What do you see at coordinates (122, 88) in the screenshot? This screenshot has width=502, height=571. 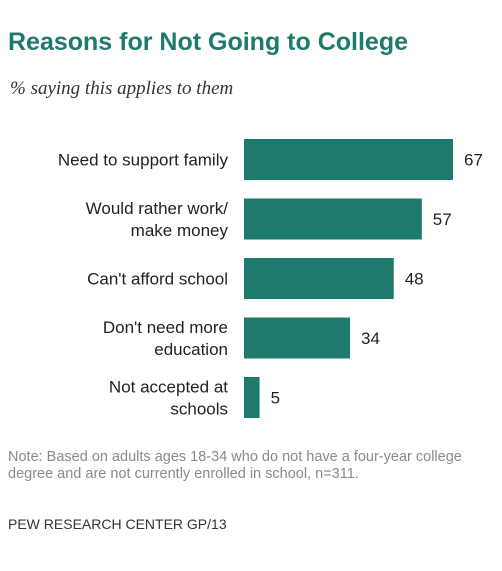 I see `chart-subtitle: % saying this applies to them` at bounding box center [122, 88].